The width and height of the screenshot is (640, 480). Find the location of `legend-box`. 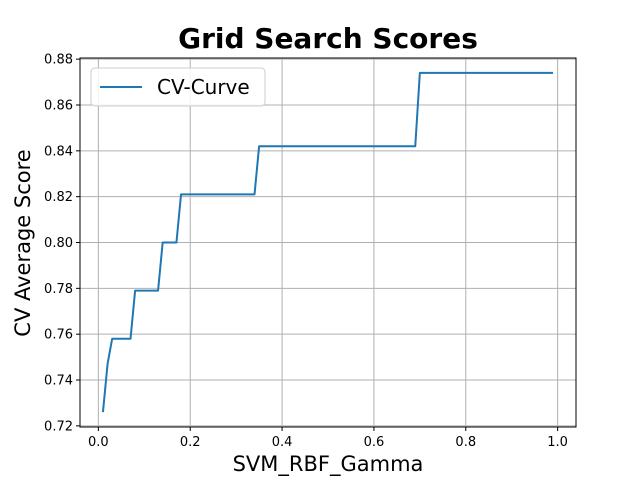

legend-box is located at coordinates (178, 87).